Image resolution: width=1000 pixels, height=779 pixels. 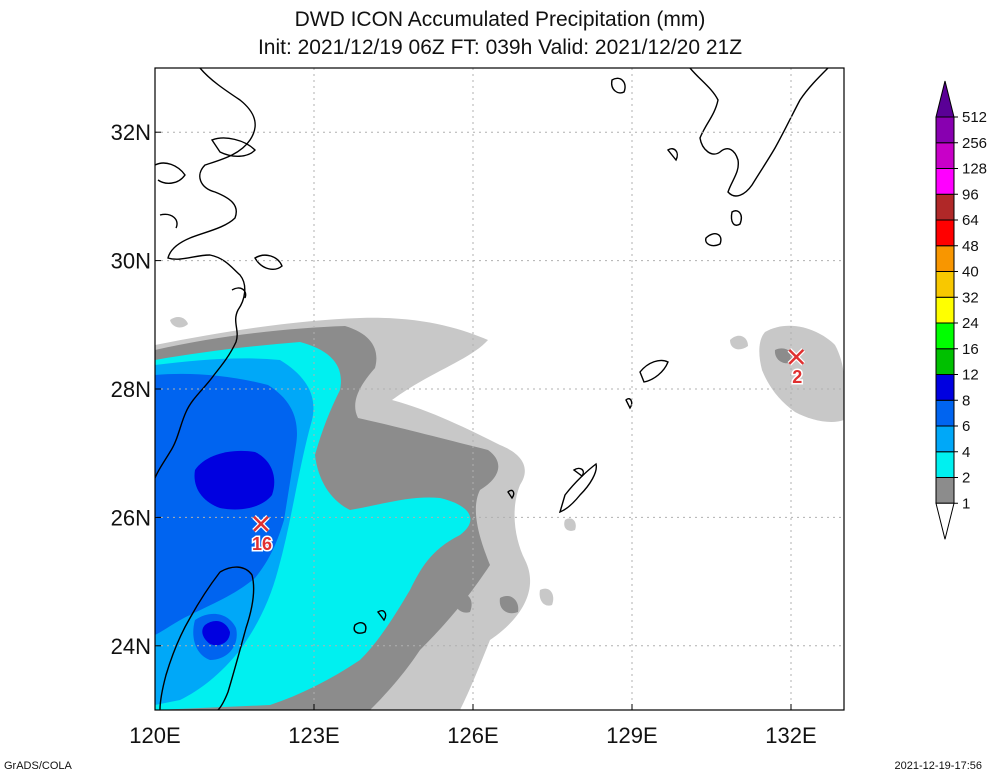 What do you see at coordinates (970, 272) in the screenshot?
I see `colorbar-label: 40` at bounding box center [970, 272].